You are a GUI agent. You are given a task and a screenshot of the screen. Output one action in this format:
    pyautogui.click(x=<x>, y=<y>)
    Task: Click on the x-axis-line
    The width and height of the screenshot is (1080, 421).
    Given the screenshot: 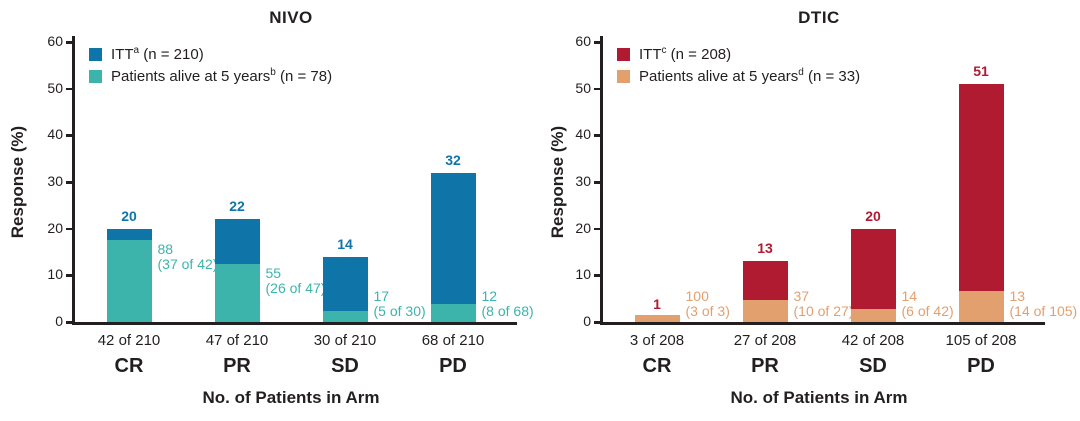 What is the action you would take?
    pyautogui.click(x=822, y=323)
    